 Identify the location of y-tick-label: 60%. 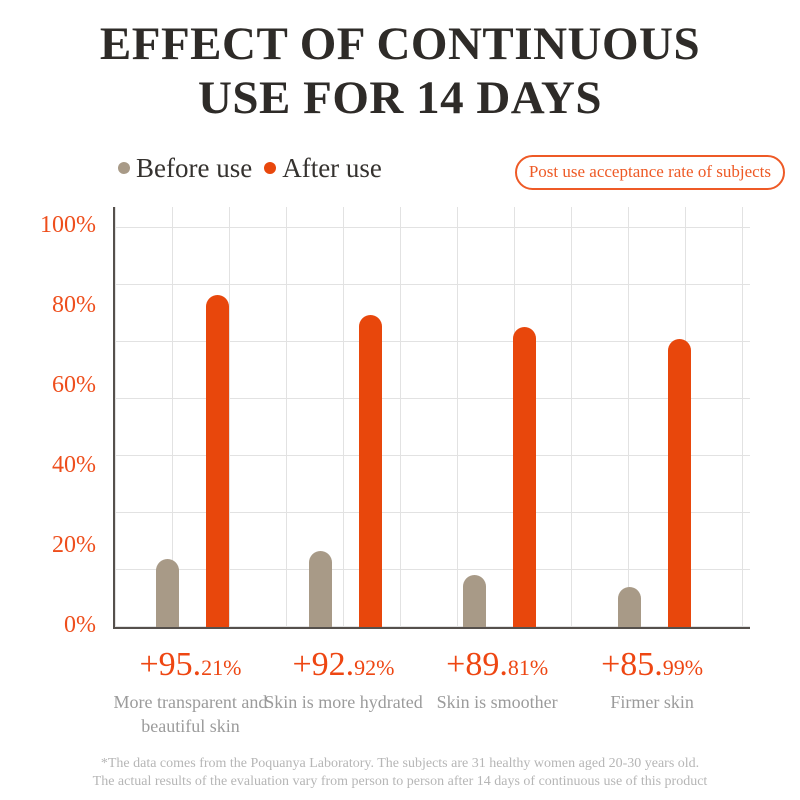
(74, 385).